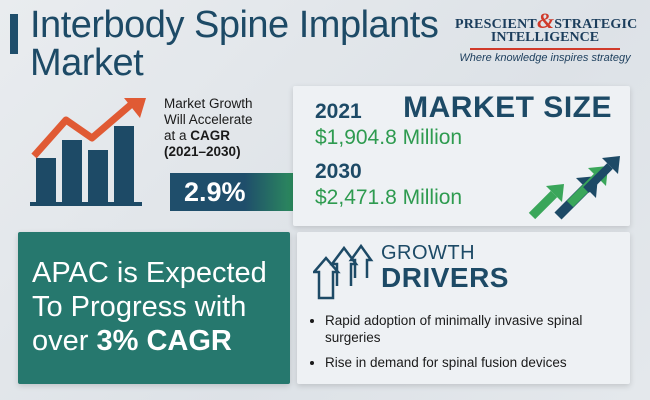 The height and width of the screenshot is (400, 650). I want to click on list-item: Rise in demand for spinal fusion devices, so click(480, 362).